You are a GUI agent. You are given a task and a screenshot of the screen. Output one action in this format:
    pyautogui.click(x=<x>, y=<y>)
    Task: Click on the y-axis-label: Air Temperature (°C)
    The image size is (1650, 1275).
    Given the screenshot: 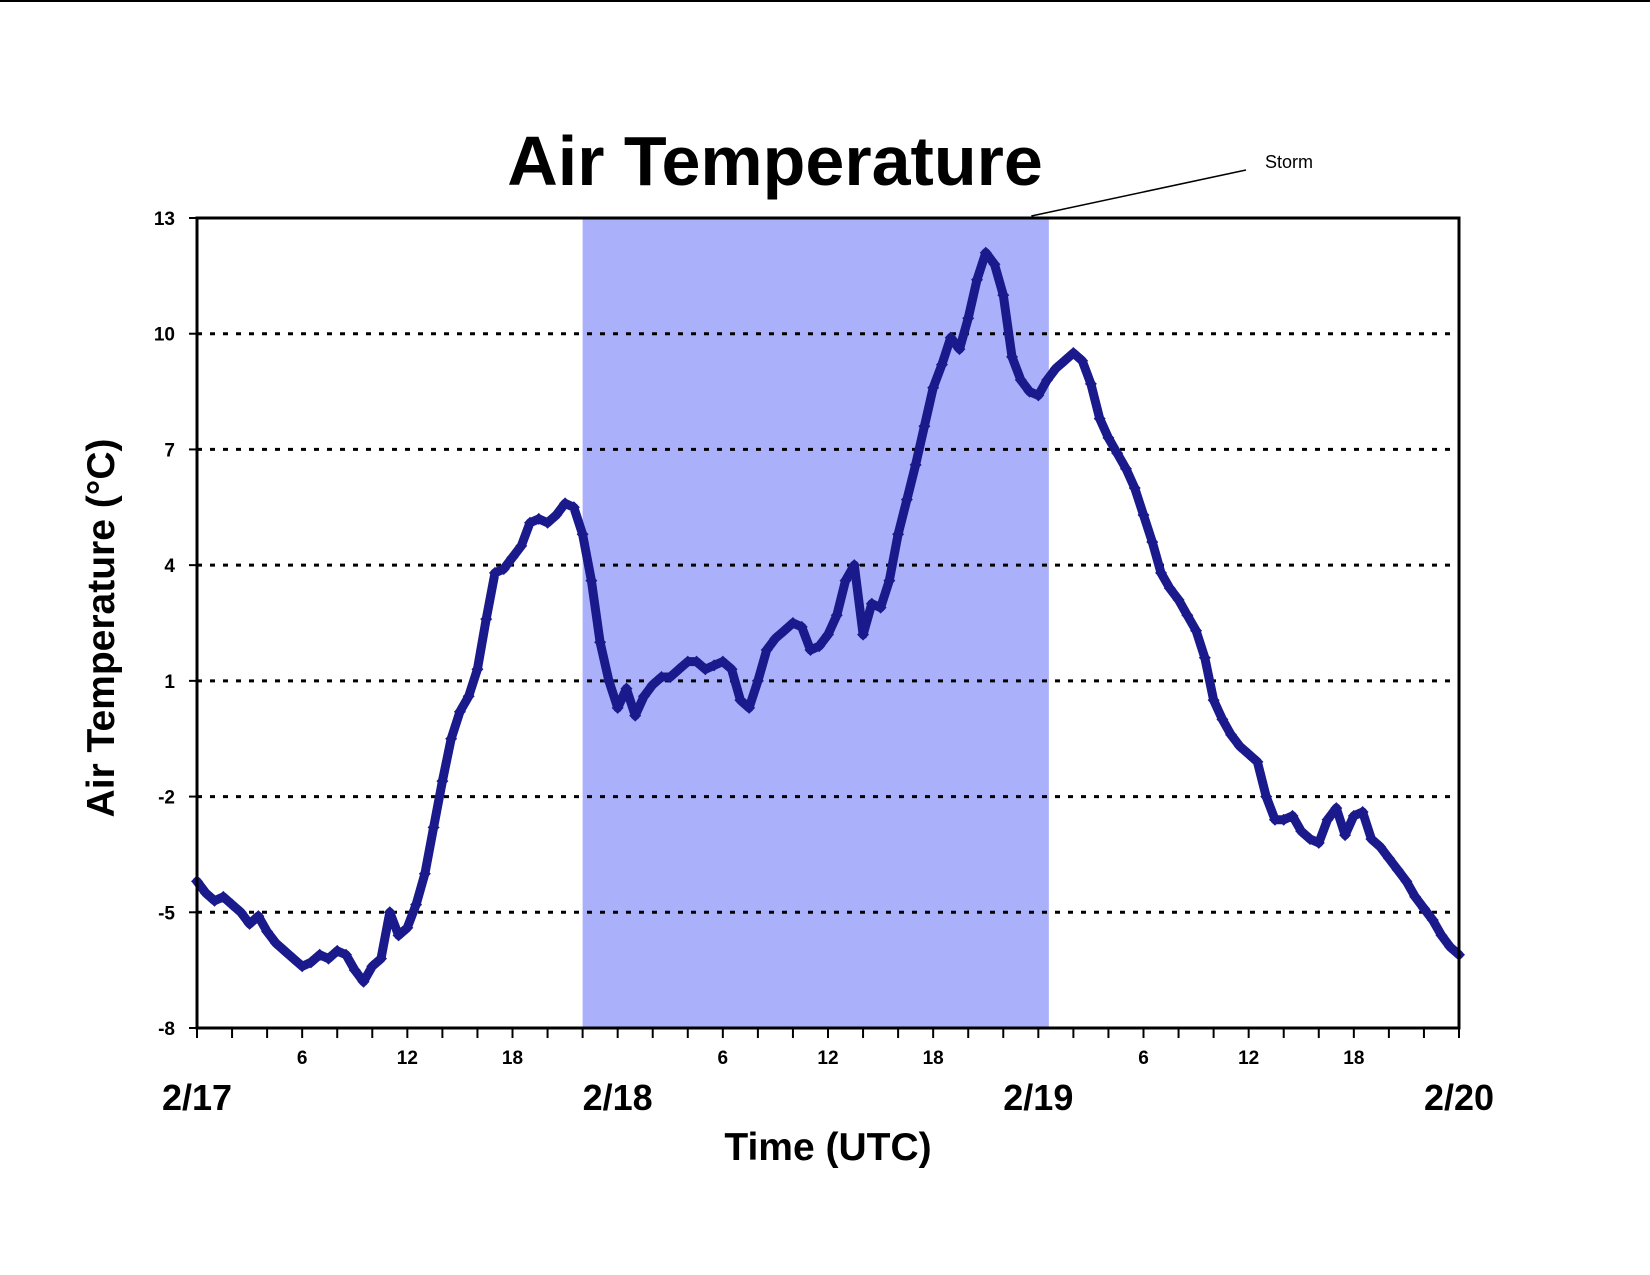 What is the action you would take?
    pyautogui.click(x=101, y=628)
    